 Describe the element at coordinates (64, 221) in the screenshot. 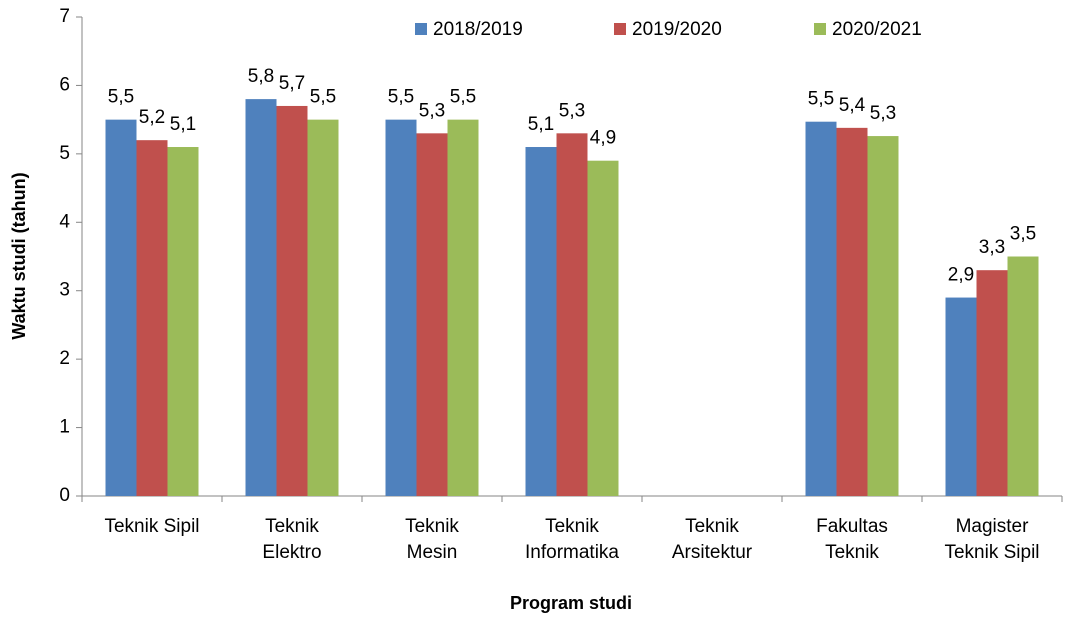

I see `y-tick-label: 4` at that location.